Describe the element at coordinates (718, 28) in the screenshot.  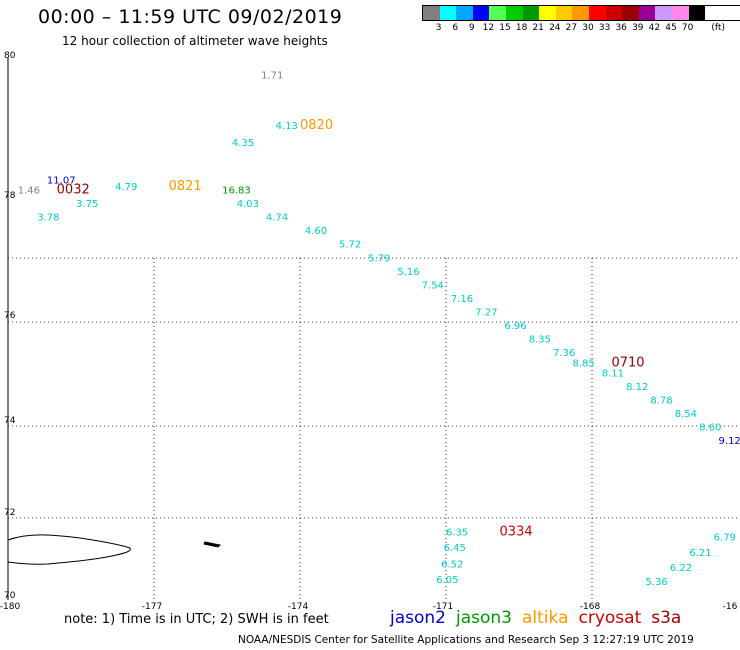
I see `scale-unit: (ft)` at that location.